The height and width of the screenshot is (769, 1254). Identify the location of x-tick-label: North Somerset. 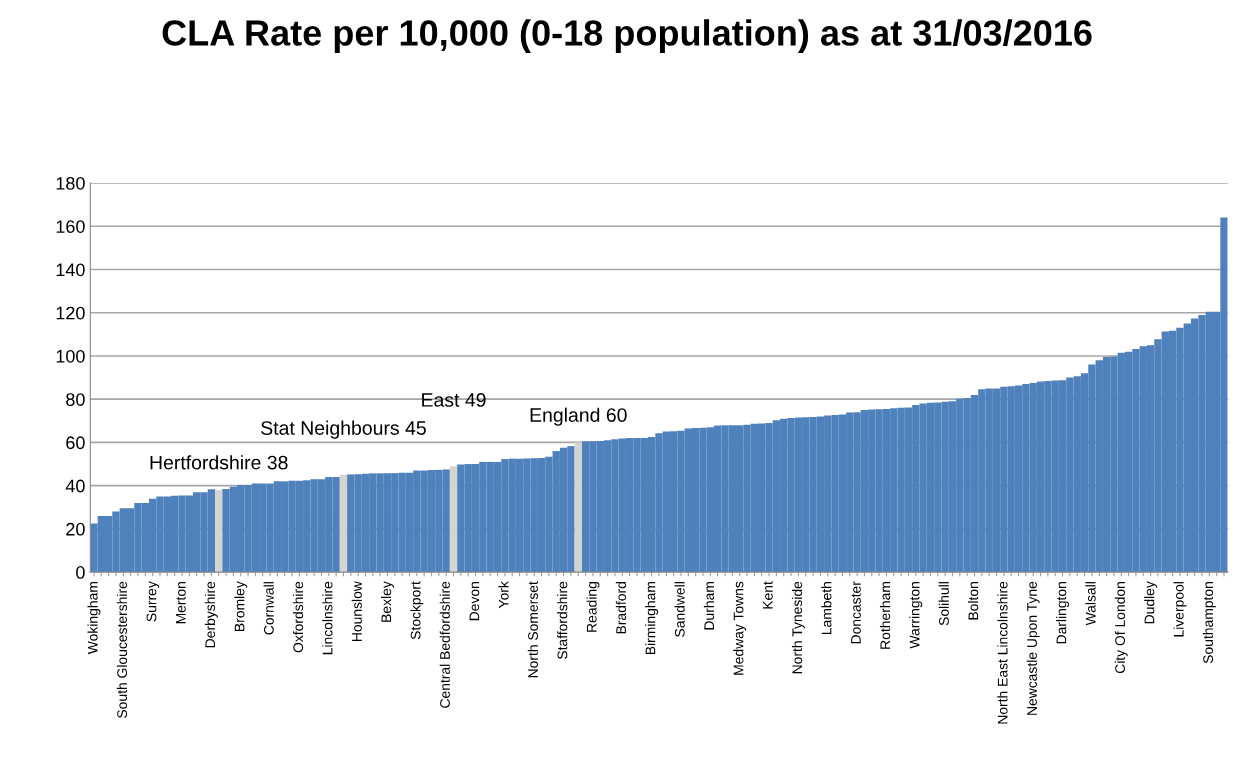
(532, 629).